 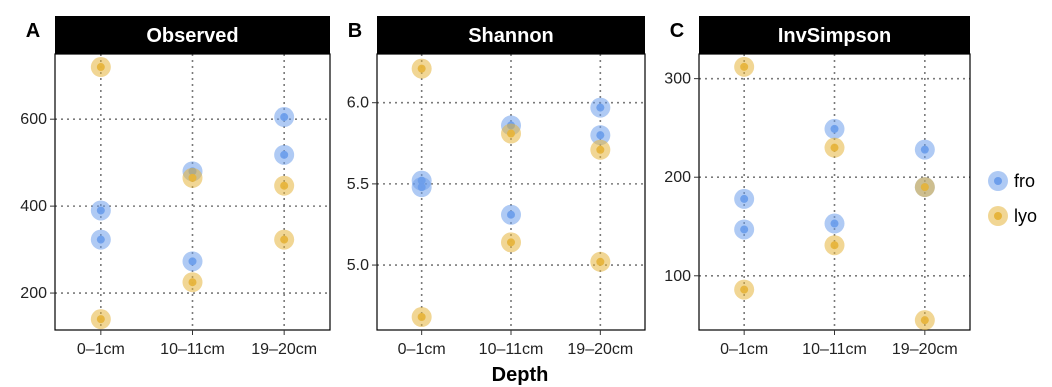 What do you see at coordinates (1024, 181) in the screenshot?
I see `legend-label: fro` at bounding box center [1024, 181].